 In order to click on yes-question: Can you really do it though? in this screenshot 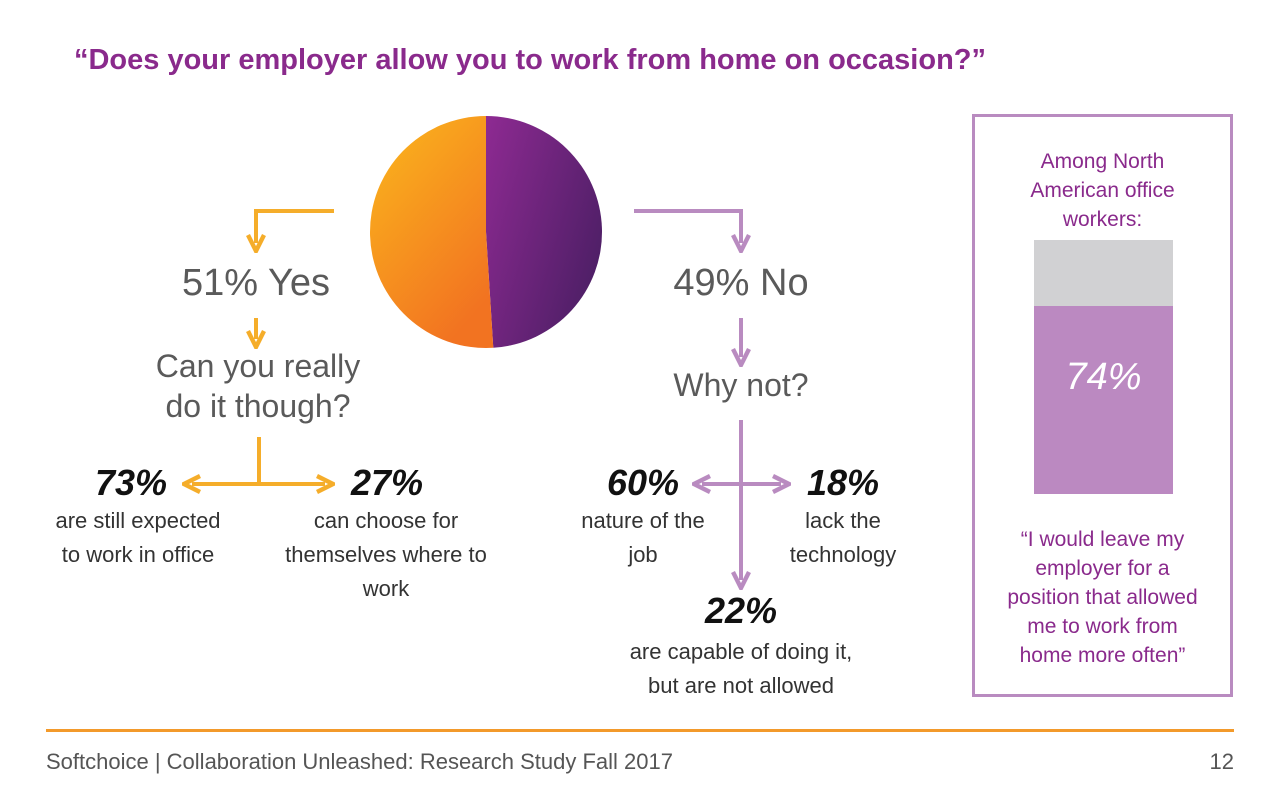, I will do `click(258, 386)`.